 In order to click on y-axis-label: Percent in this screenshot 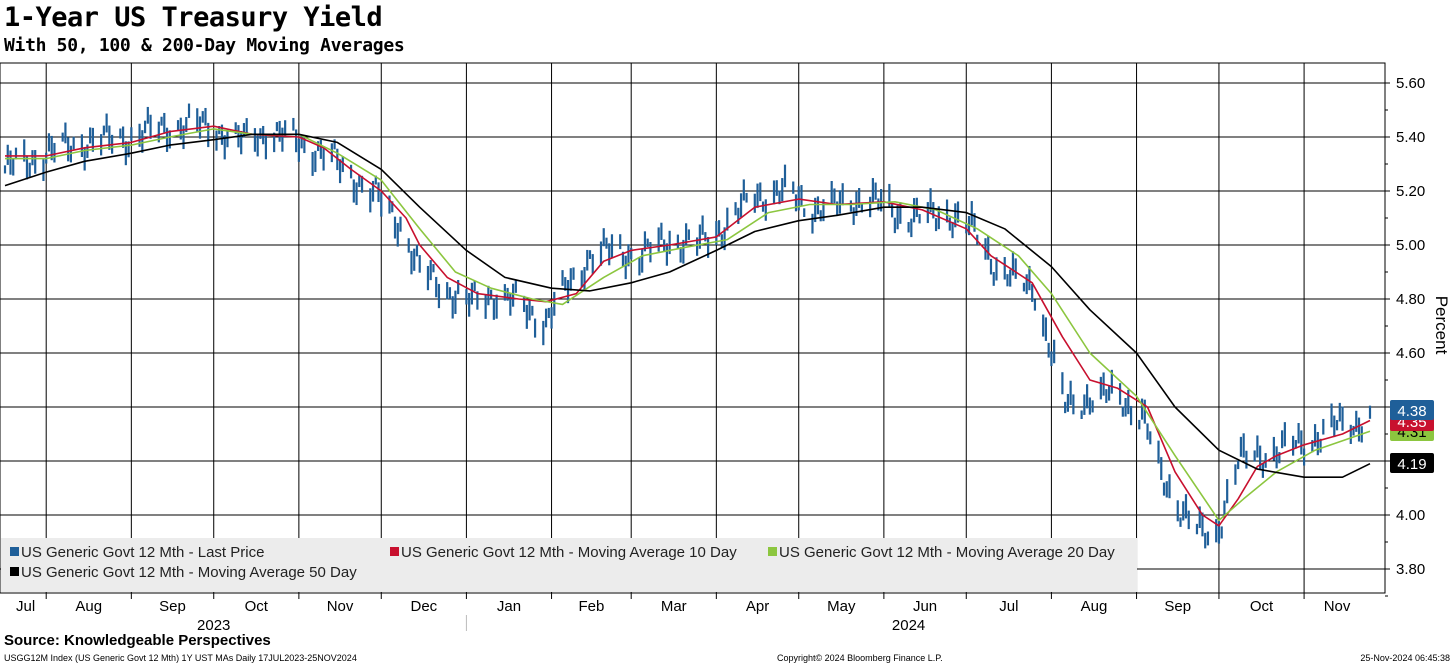, I will do `click(1441, 325)`.